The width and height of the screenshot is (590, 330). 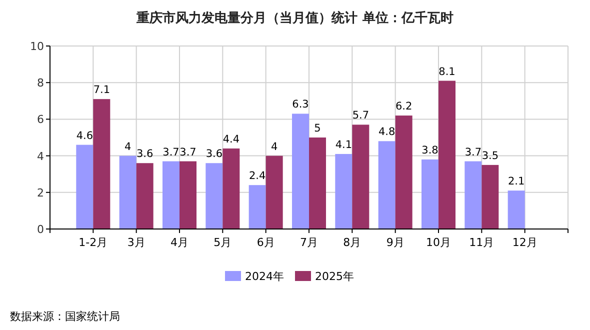 I want to click on data-label: 7.1, so click(x=101, y=90).